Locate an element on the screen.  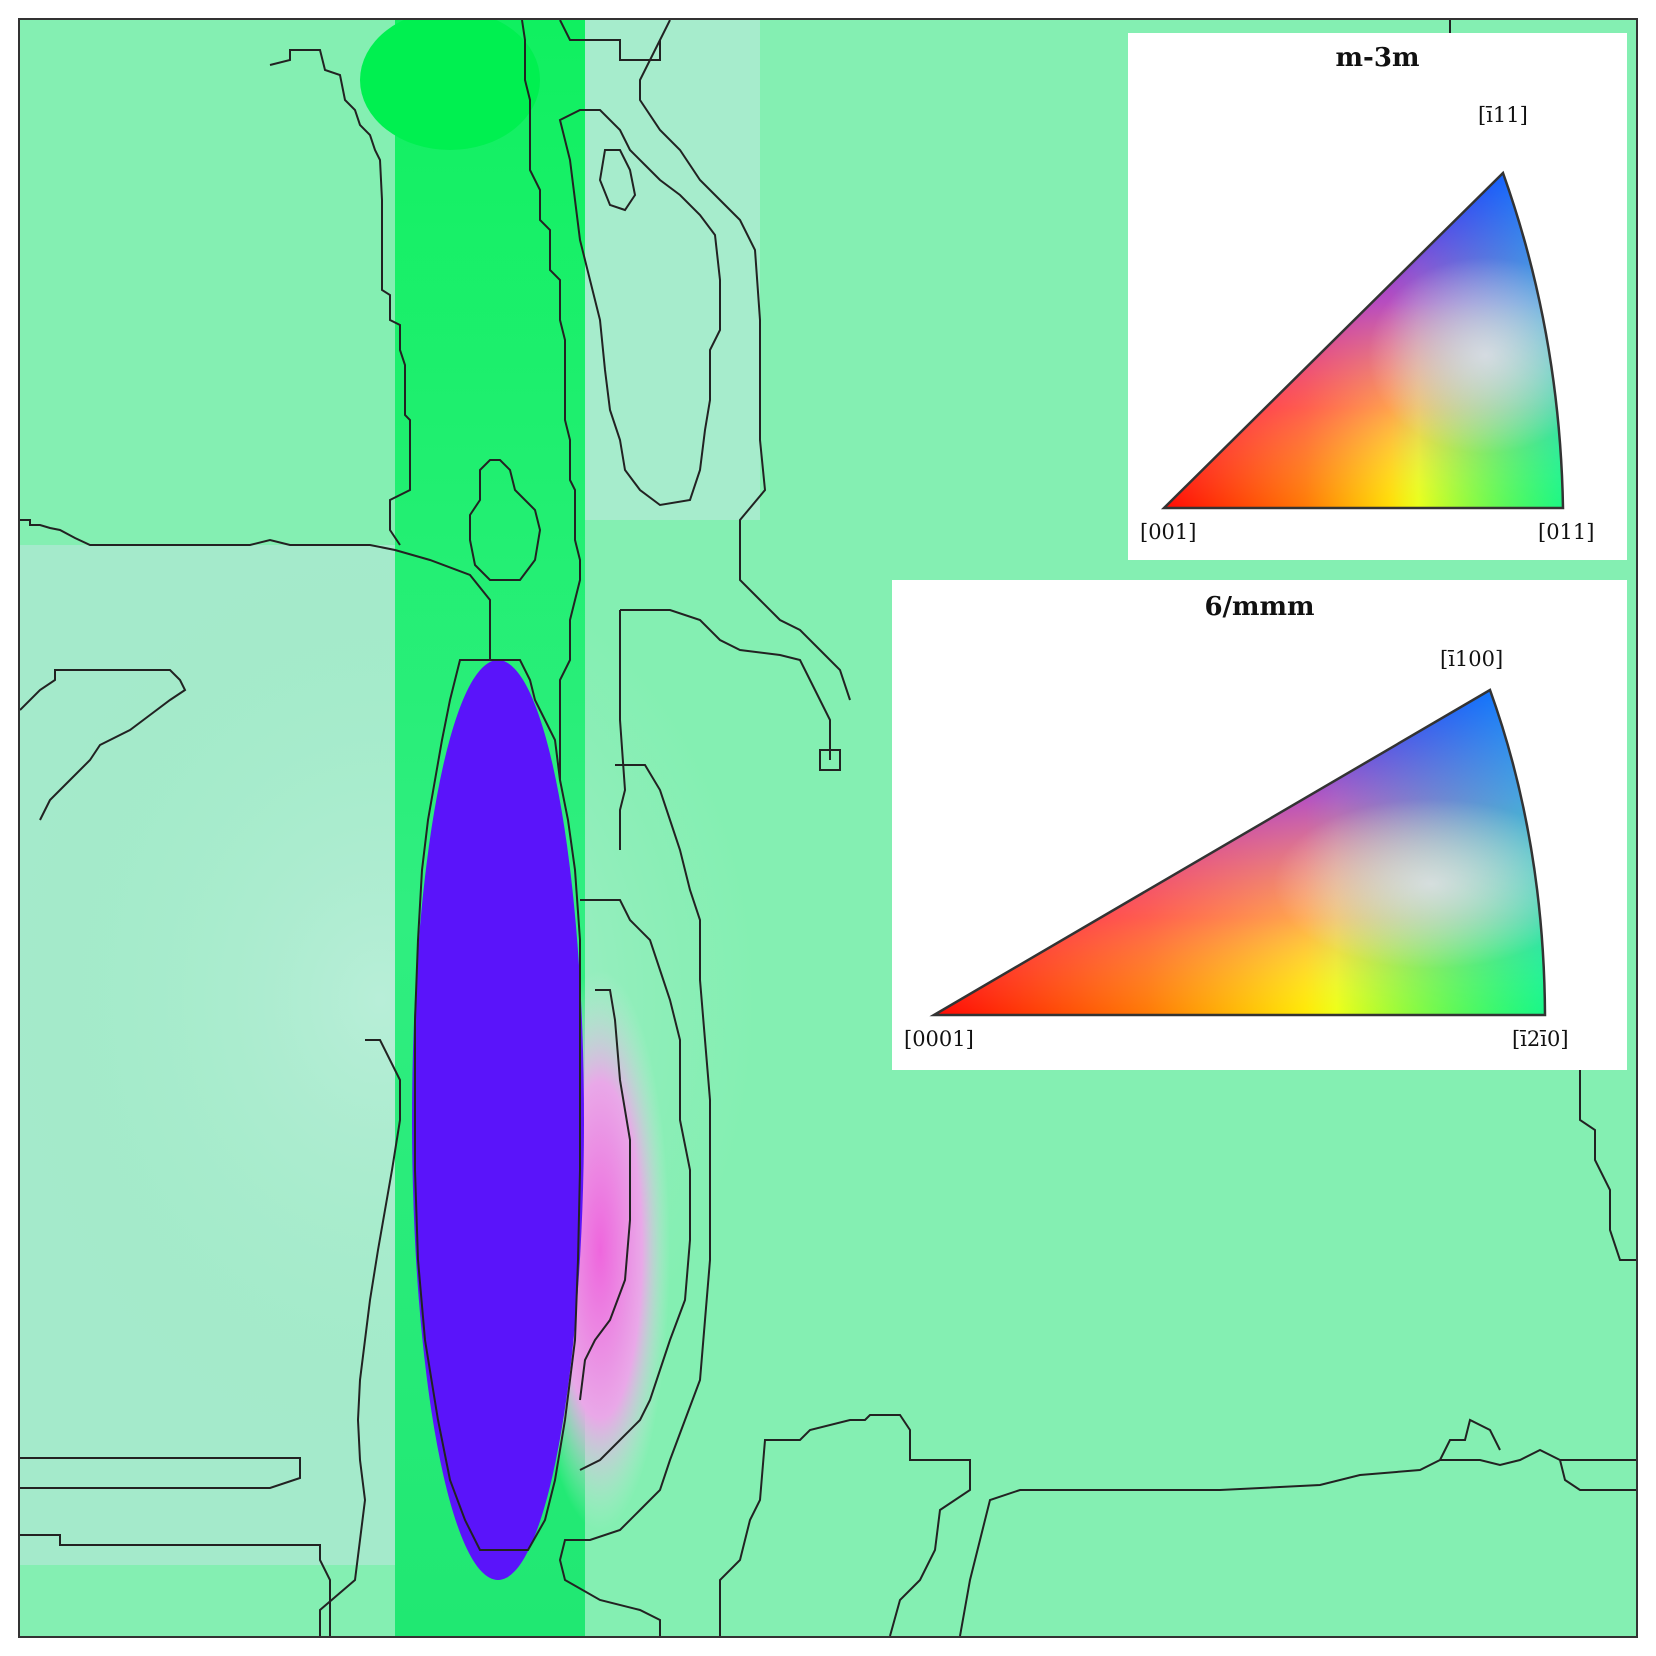
boundary-bottom-right is located at coordinates (1297, 1527).